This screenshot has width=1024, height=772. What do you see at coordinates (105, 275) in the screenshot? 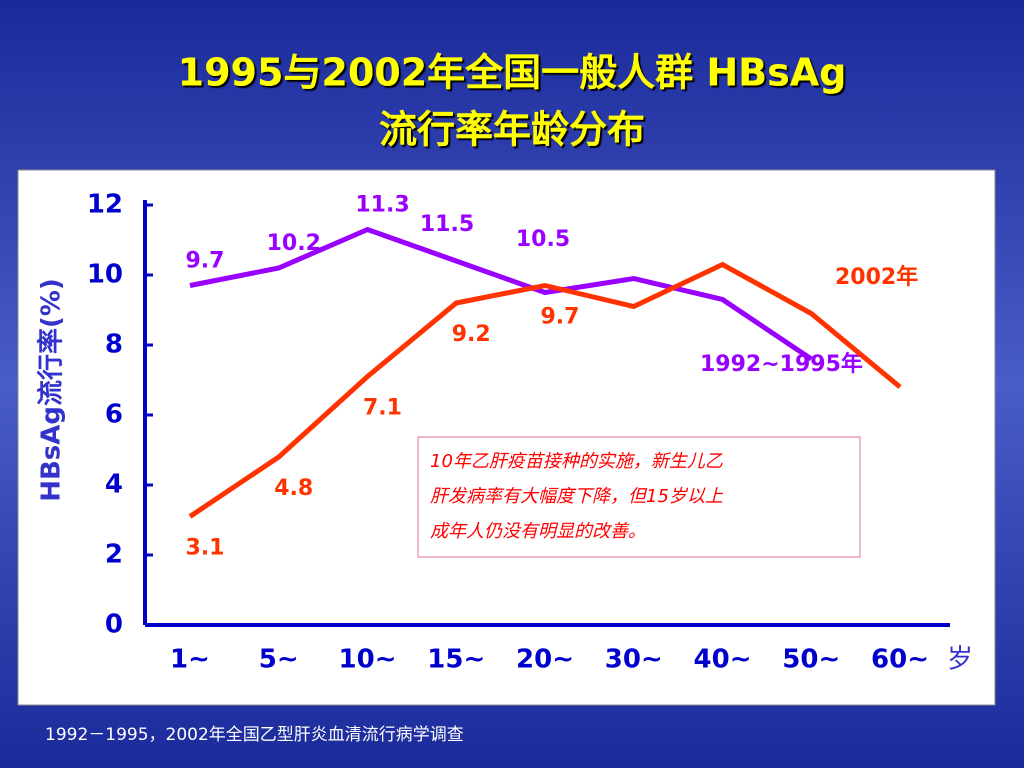
I see `y-tick-label: 10` at bounding box center [105, 275].